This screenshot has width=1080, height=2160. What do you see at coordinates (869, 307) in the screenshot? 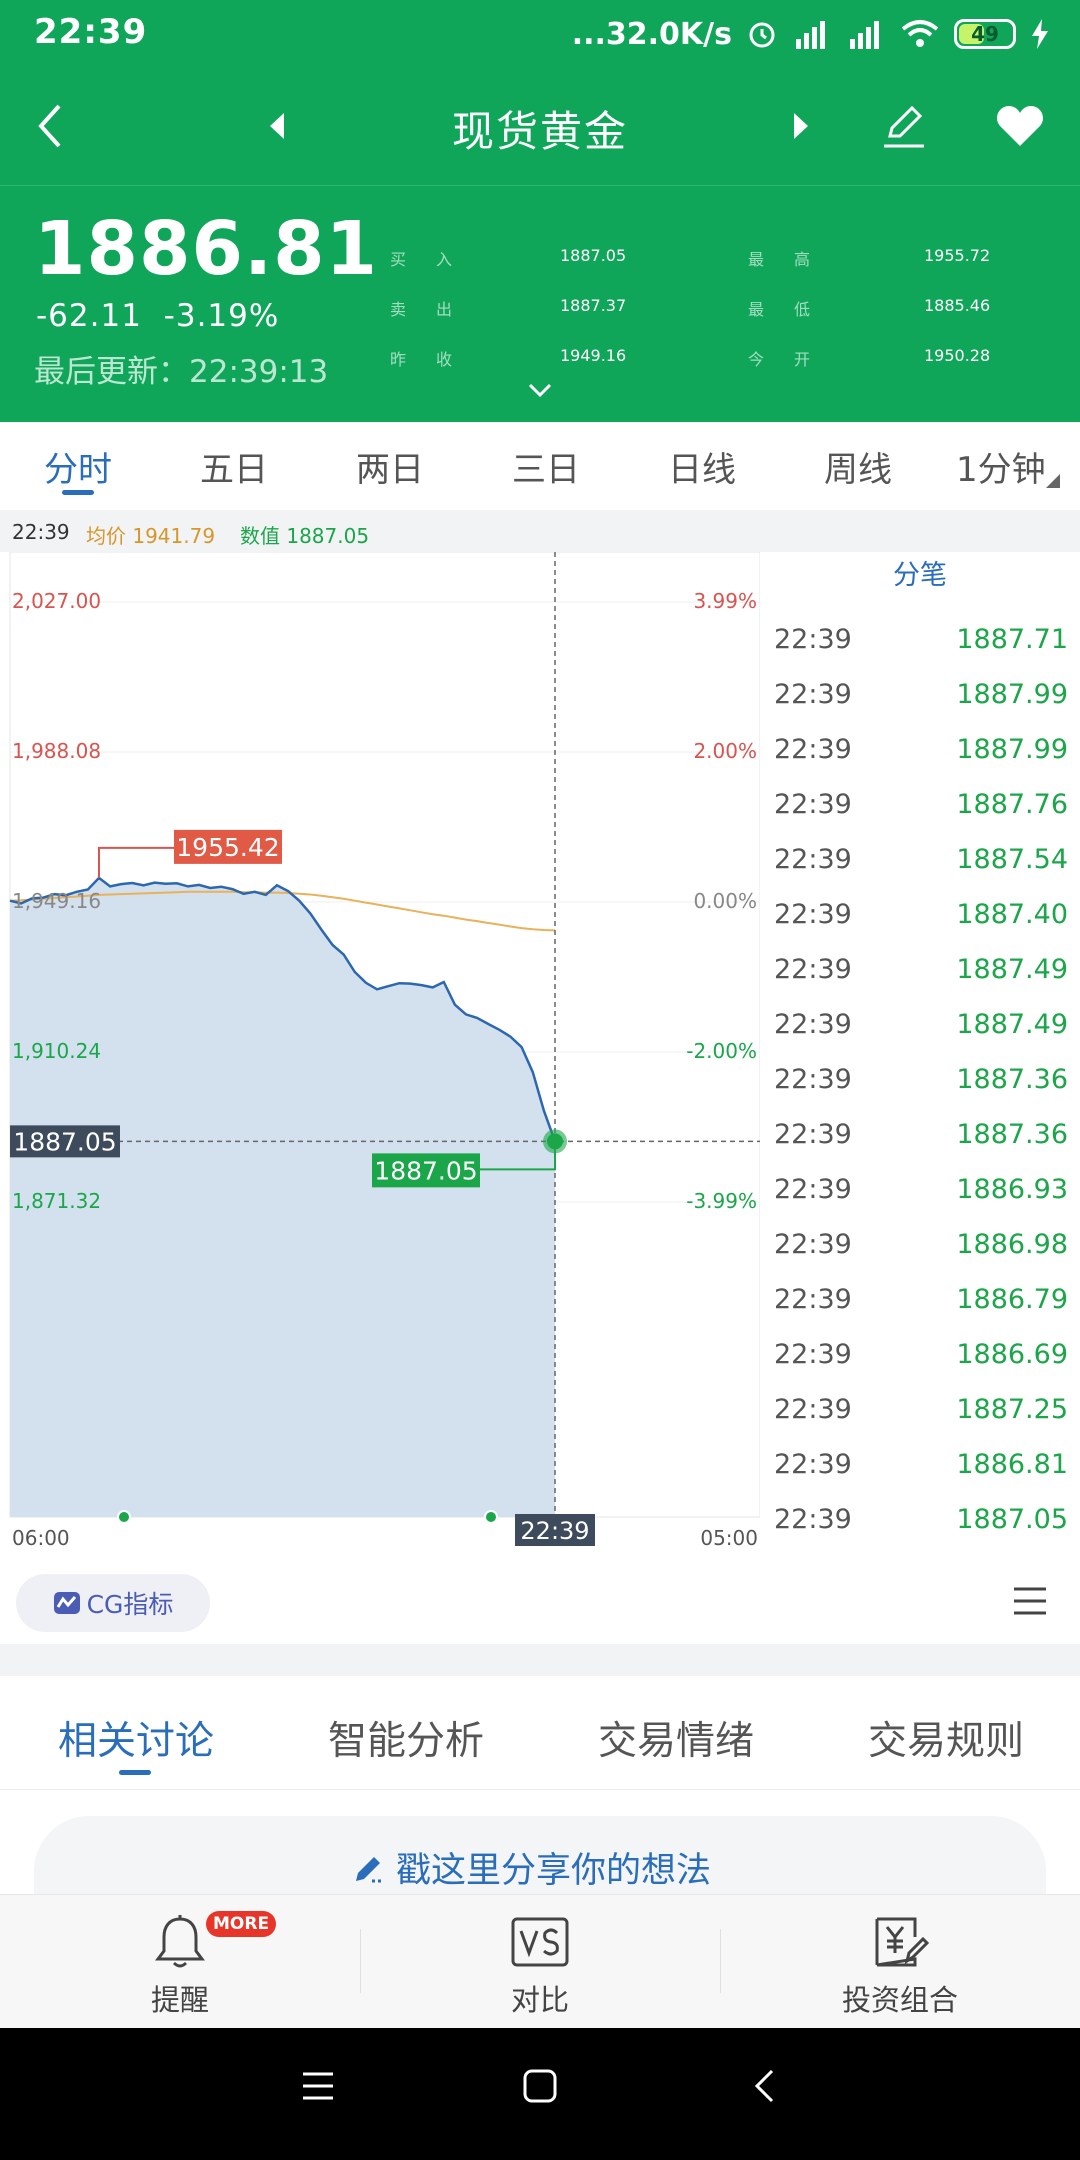
I see `quote-row-low: 最低 1885.46` at bounding box center [869, 307].